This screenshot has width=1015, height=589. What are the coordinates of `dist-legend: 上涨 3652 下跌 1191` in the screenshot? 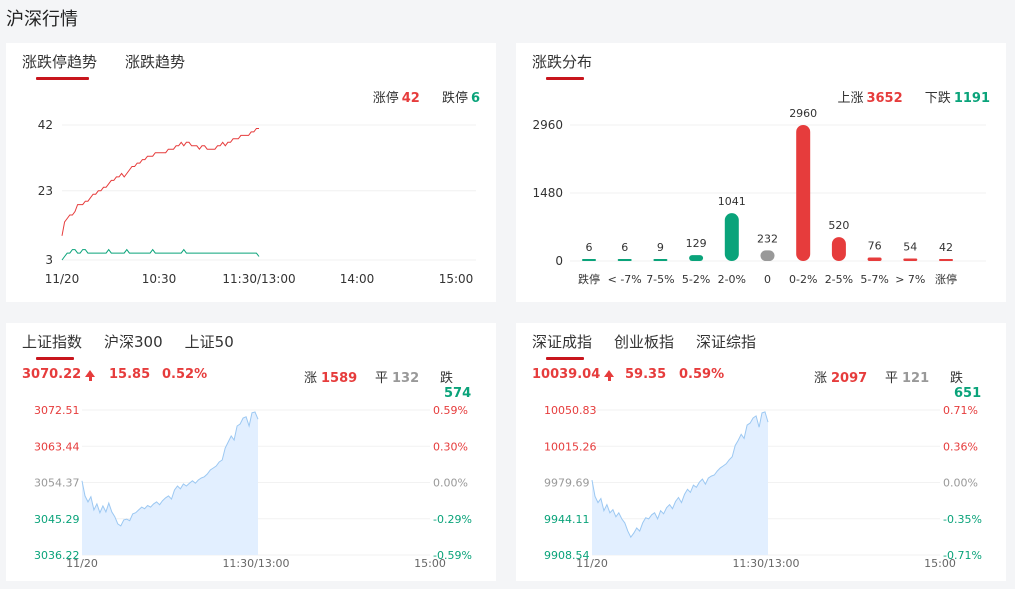 It's located at (913, 96).